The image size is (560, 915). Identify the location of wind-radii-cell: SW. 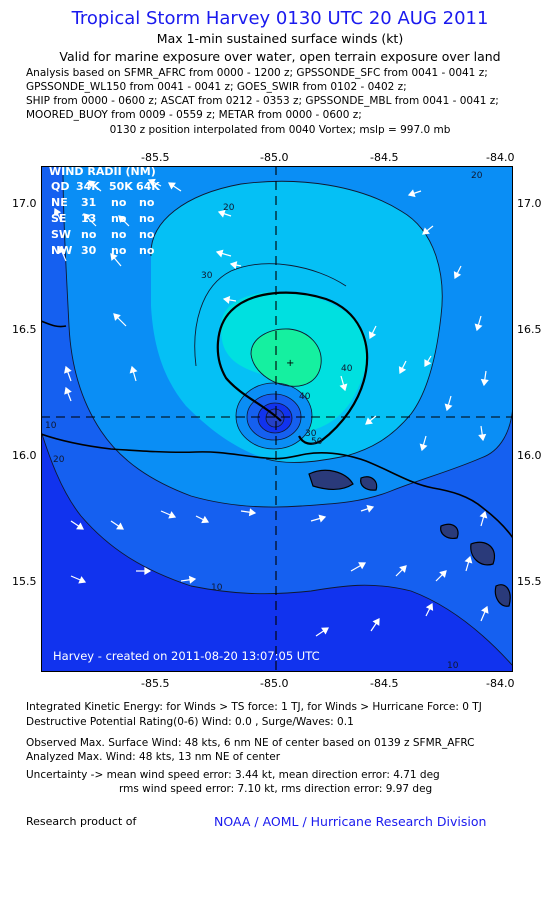
(61, 234).